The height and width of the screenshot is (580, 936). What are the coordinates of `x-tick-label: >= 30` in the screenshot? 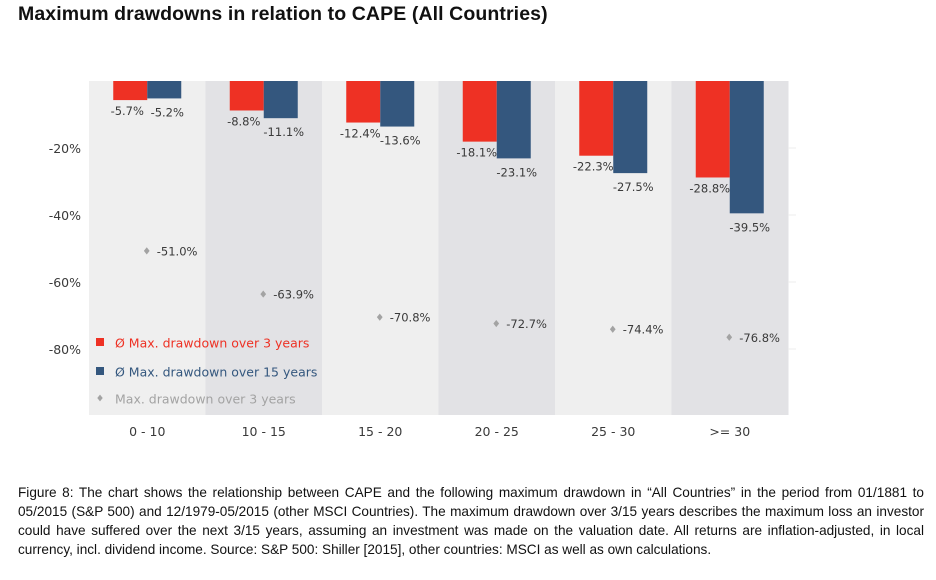 It's located at (729, 431).